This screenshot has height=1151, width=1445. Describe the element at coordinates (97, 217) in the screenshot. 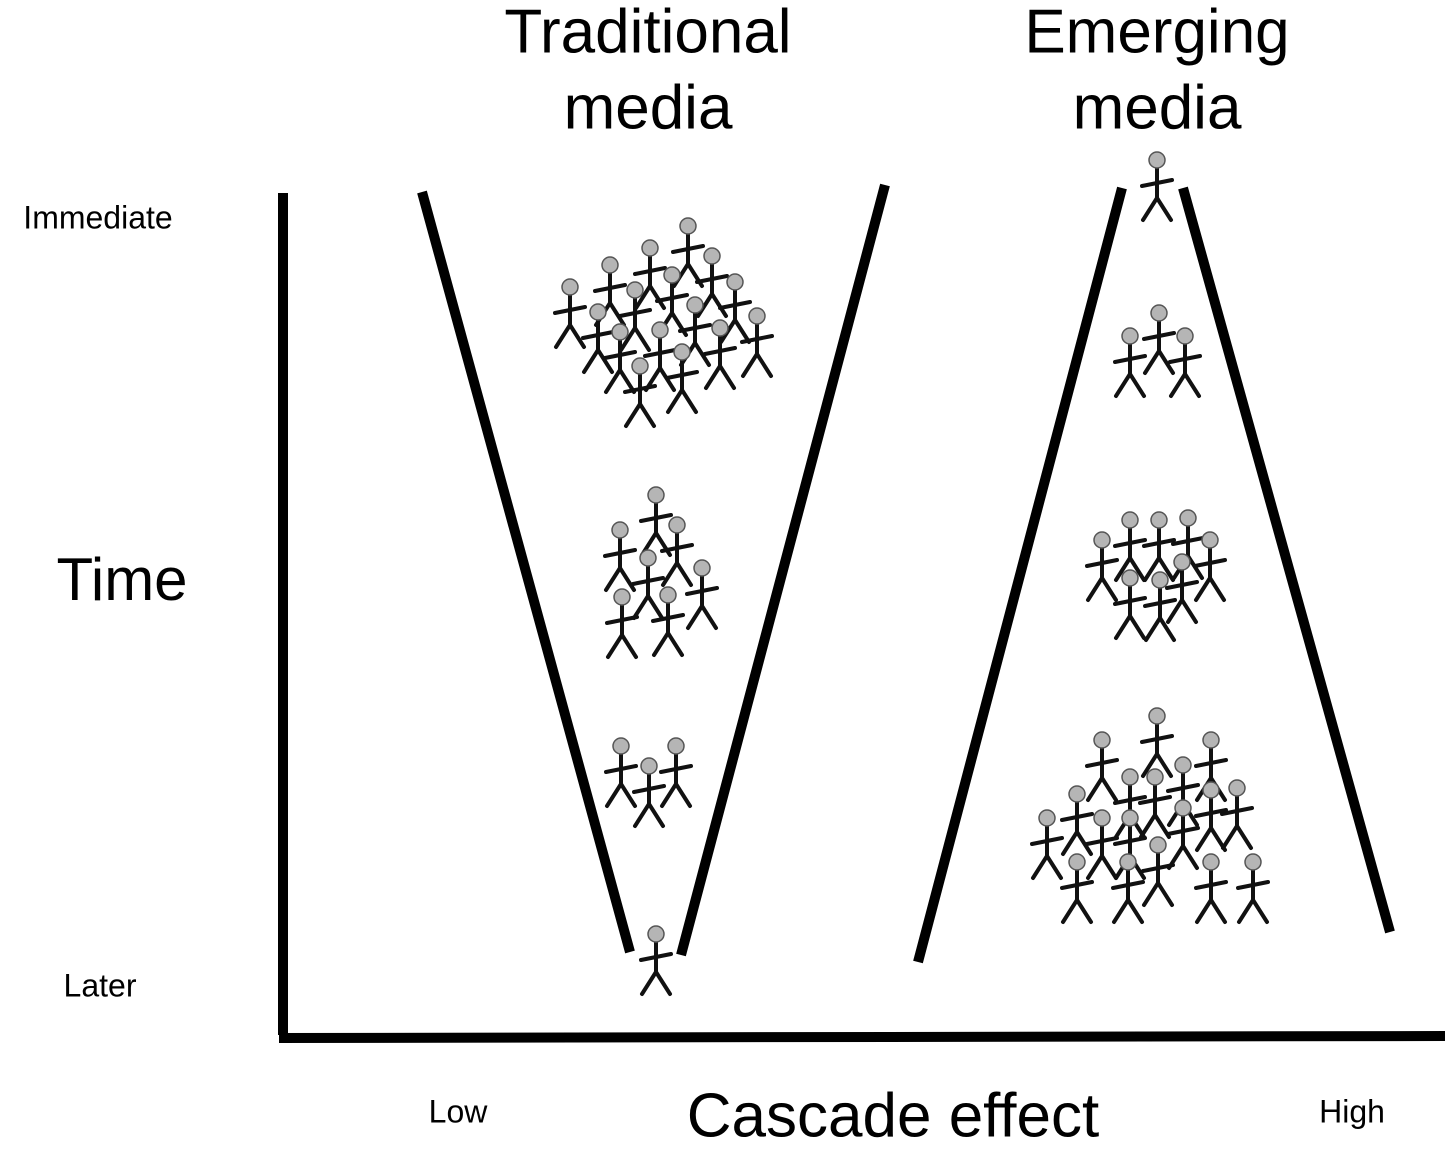

I see `y-top-label: Immediate` at that location.